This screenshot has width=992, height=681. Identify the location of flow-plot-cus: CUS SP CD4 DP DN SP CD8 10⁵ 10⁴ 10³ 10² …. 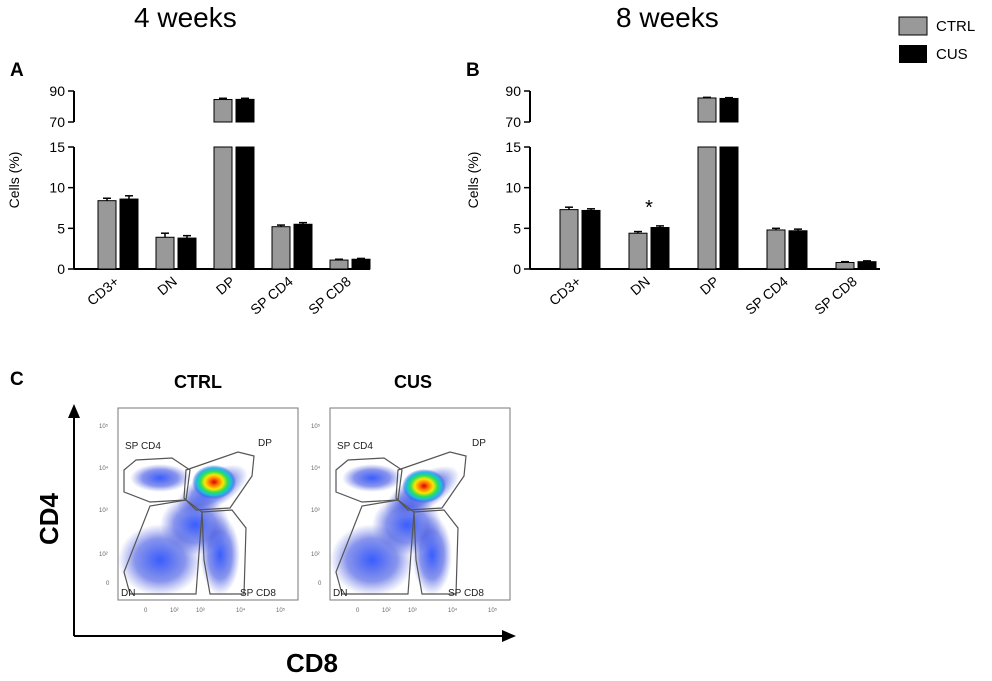
(411, 493).